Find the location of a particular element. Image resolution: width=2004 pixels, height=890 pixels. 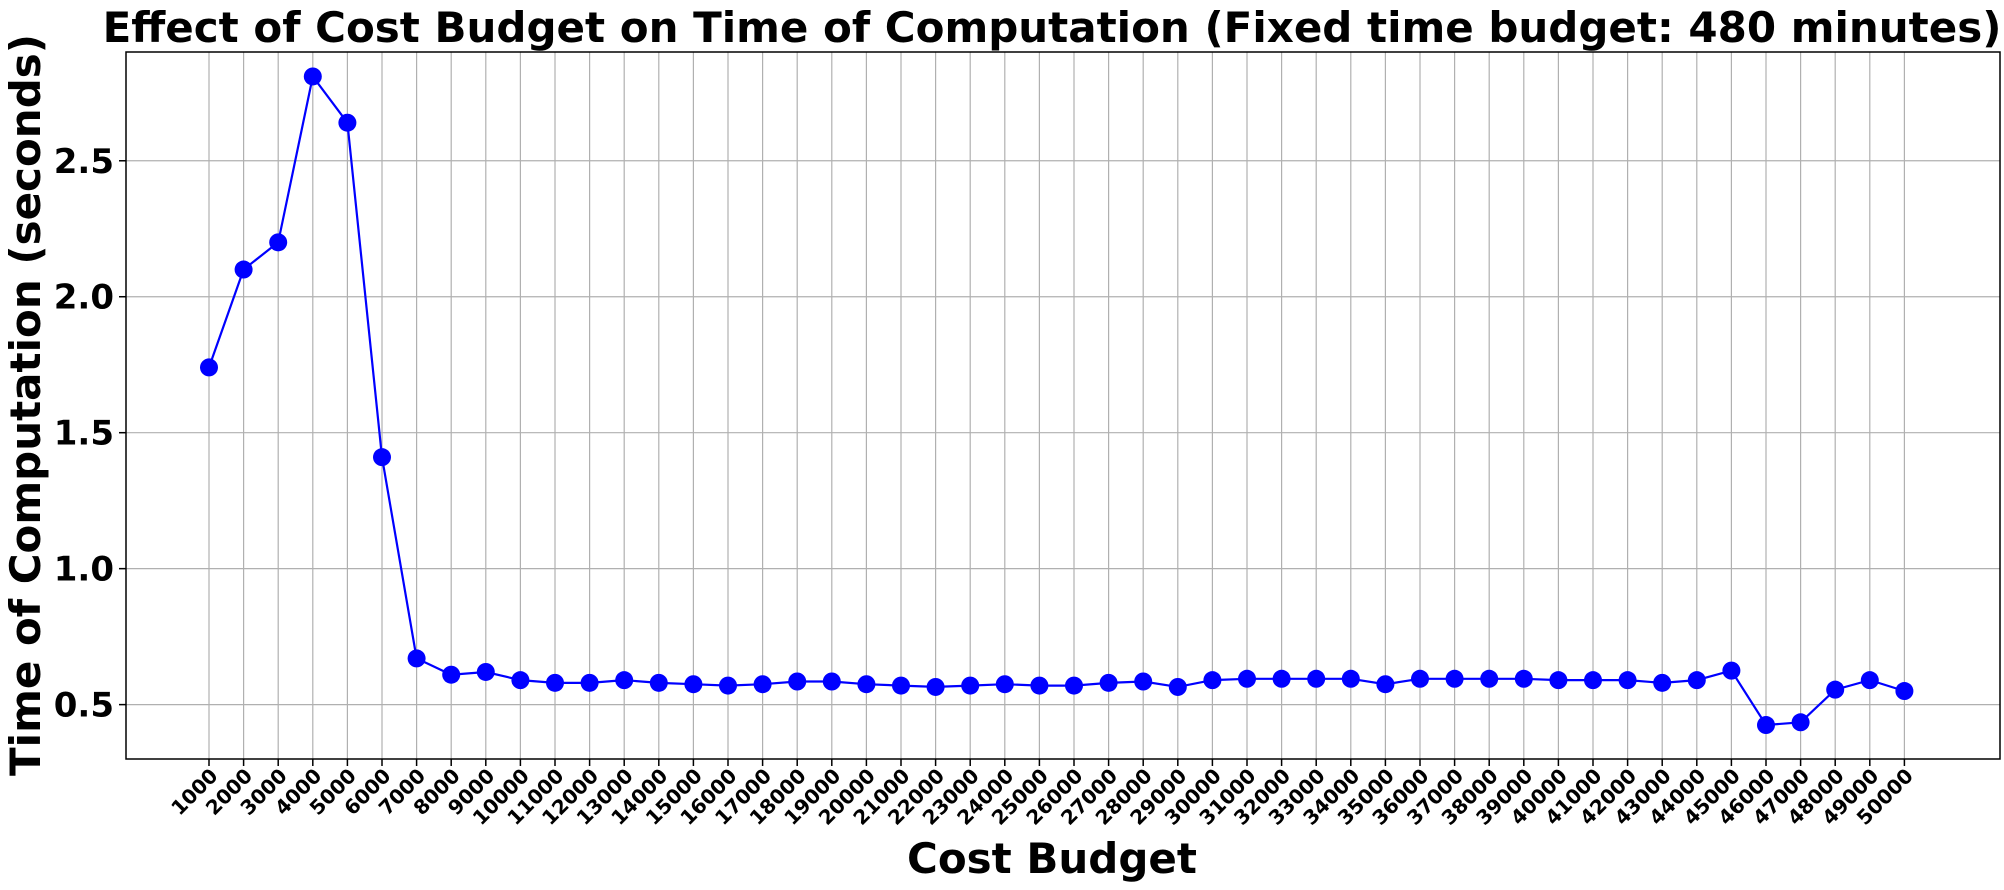

y-tick-label: 0.5 is located at coordinates (84, 706).